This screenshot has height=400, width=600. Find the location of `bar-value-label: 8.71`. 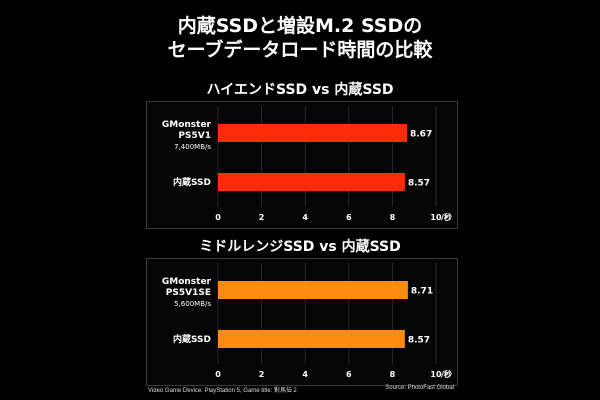

bar-value-label: 8.71 is located at coordinates (422, 292).